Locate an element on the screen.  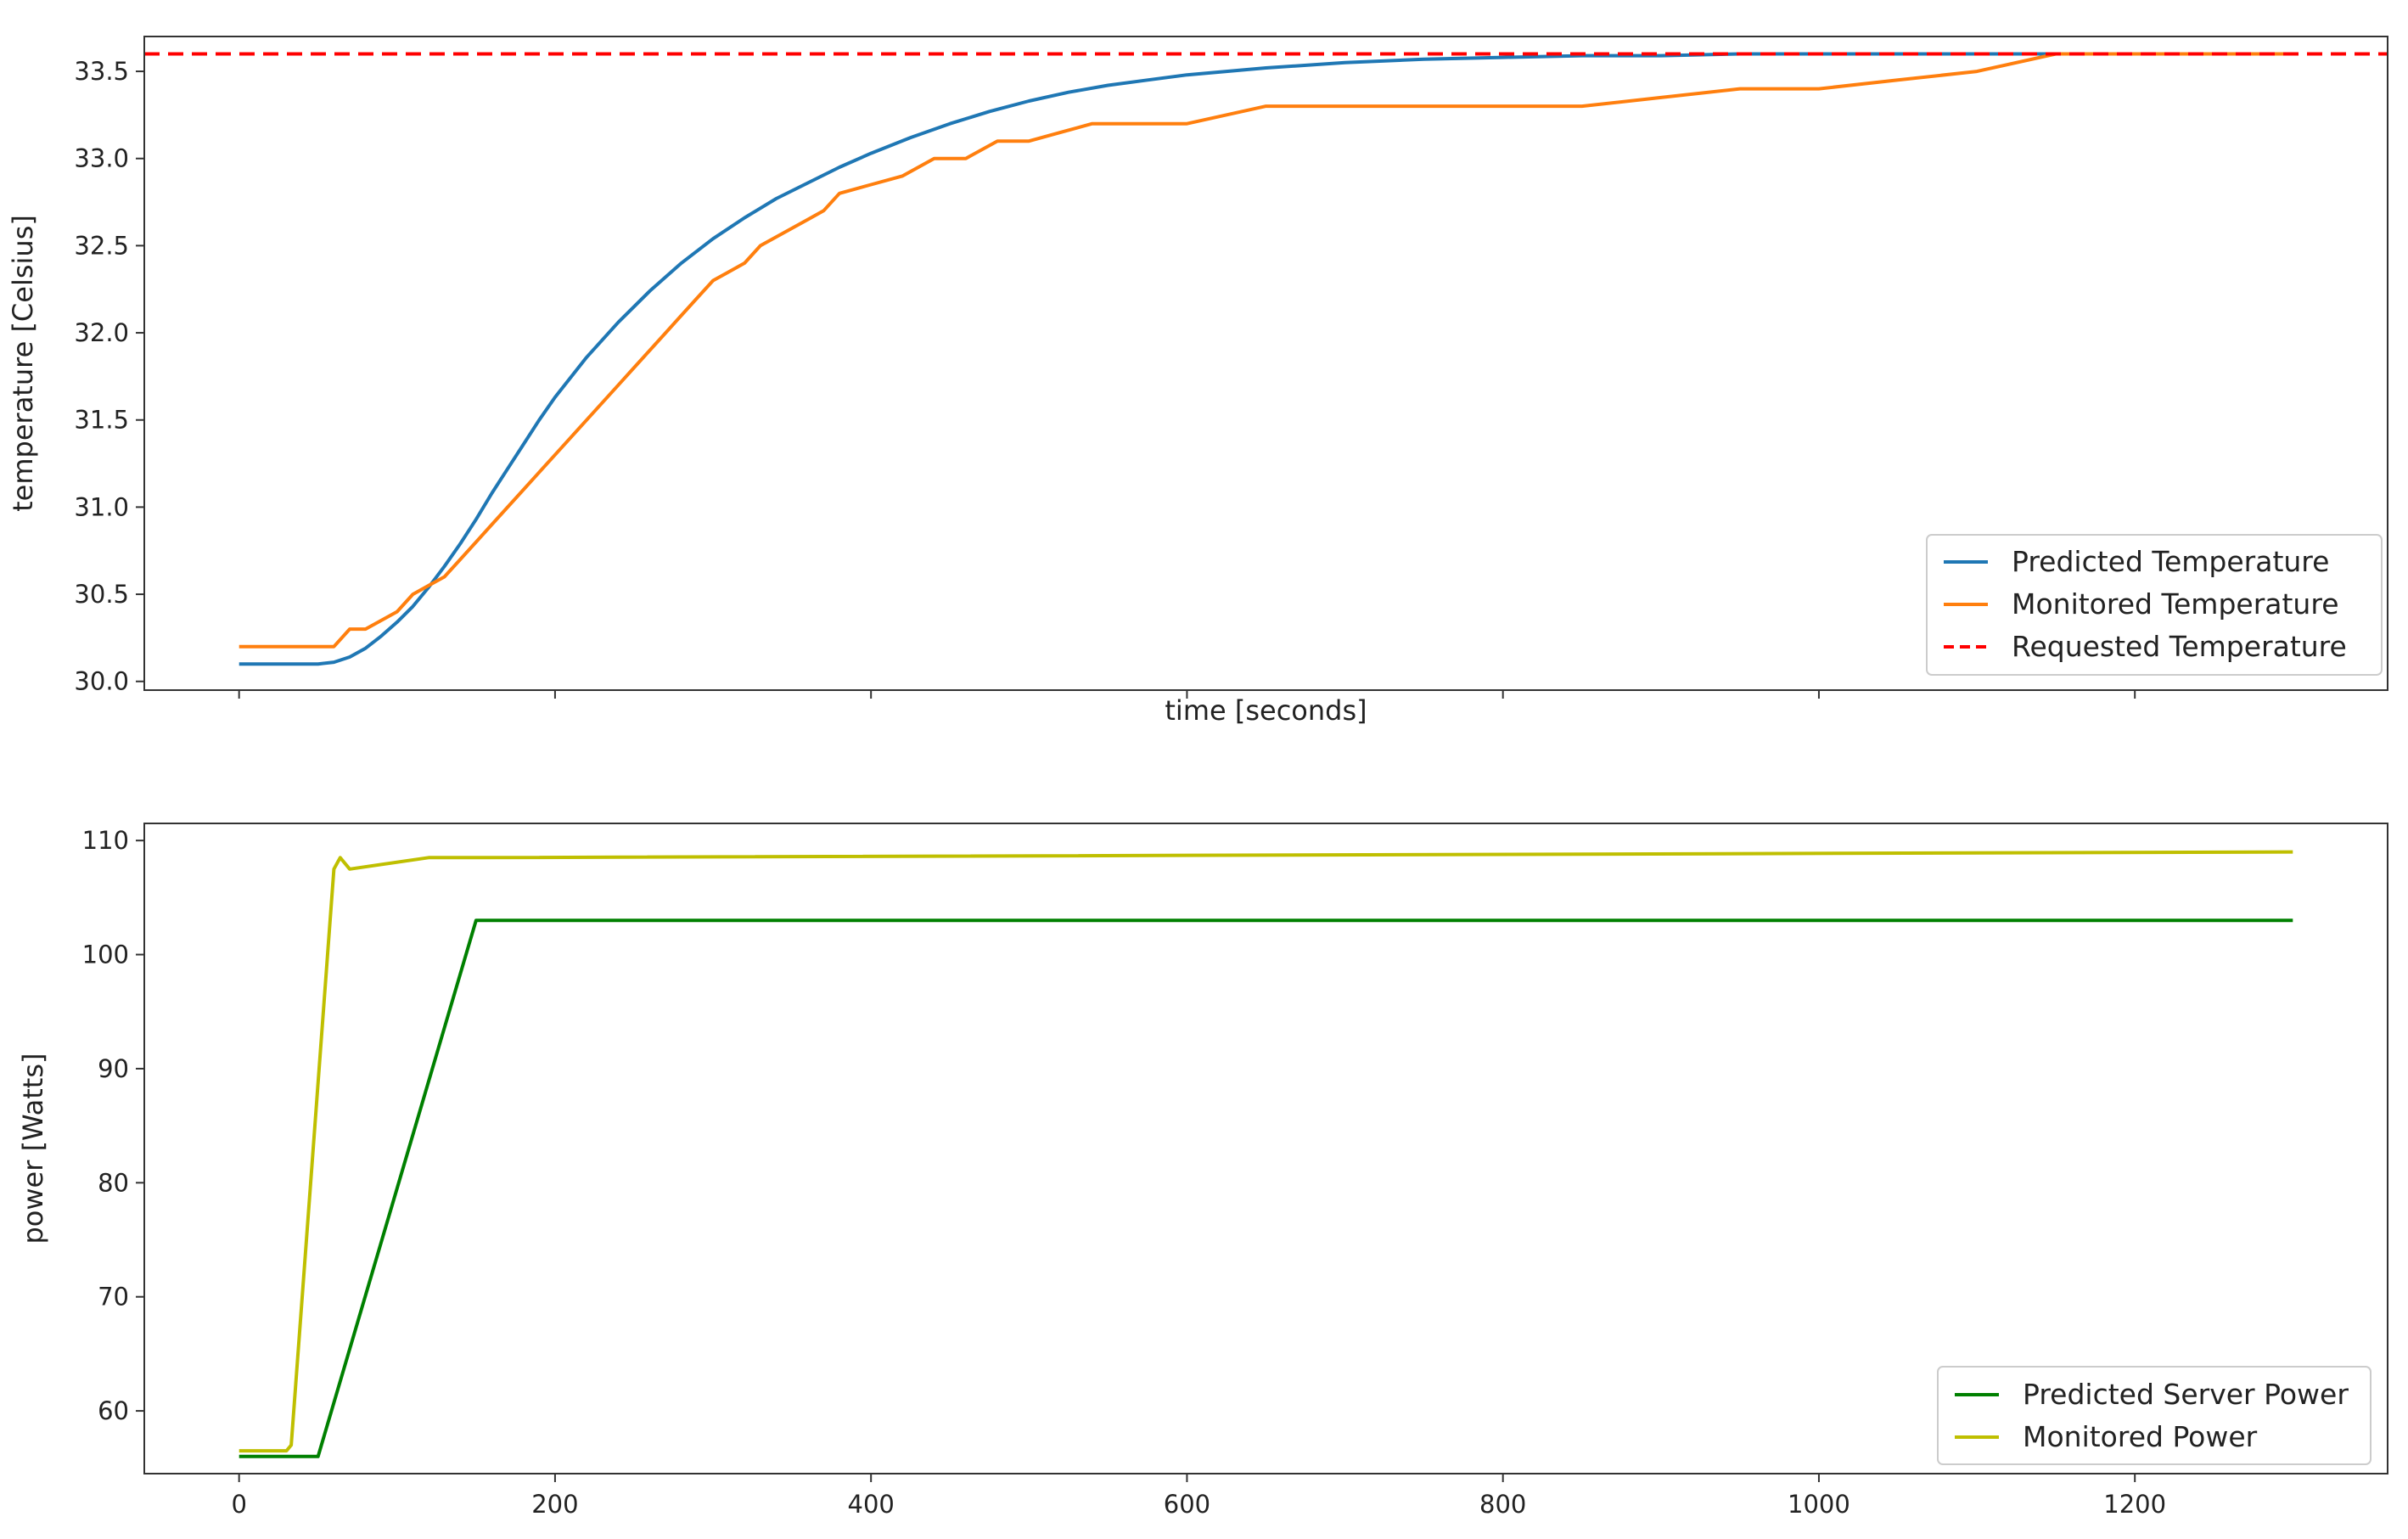
legend-label: Monitored Power is located at coordinates (2140, 1437).